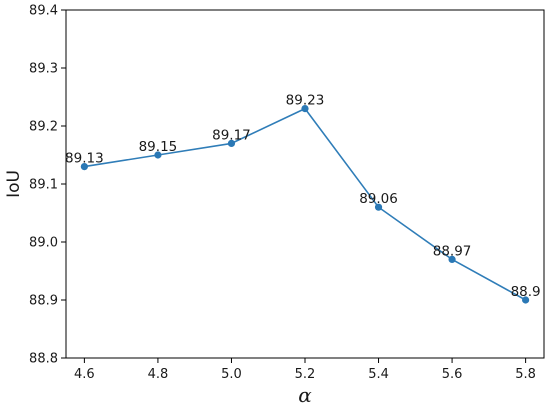 The width and height of the screenshot is (550, 407). Describe the element at coordinates (43, 359) in the screenshot. I see `y-tick-label: 88.8` at that location.